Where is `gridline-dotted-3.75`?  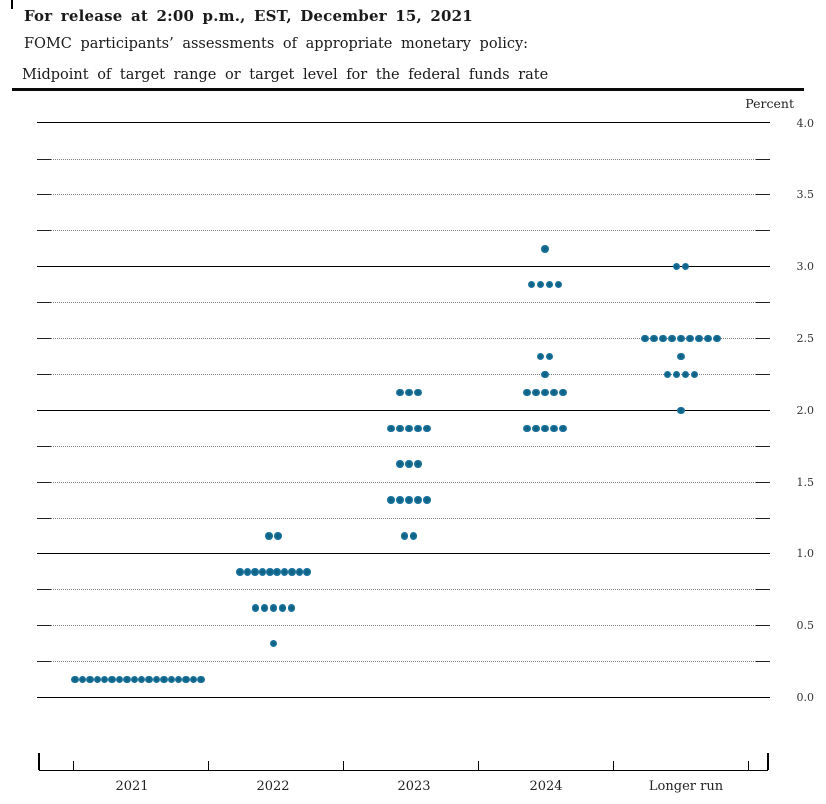
gridline-dotted-3.75 is located at coordinates (403, 159).